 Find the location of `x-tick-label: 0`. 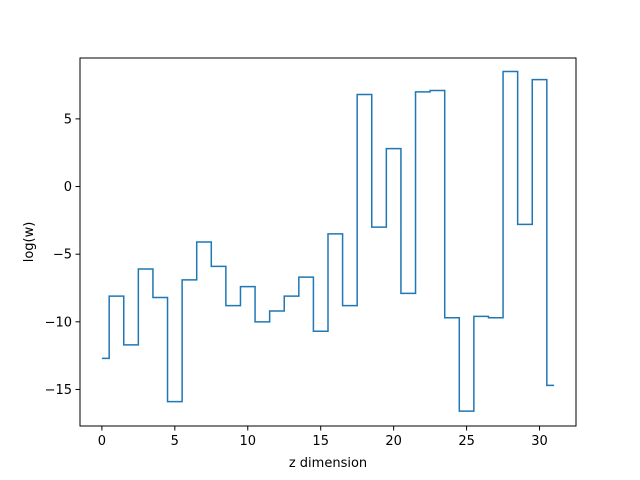

x-tick-label: 0 is located at coordinates (102, 441).